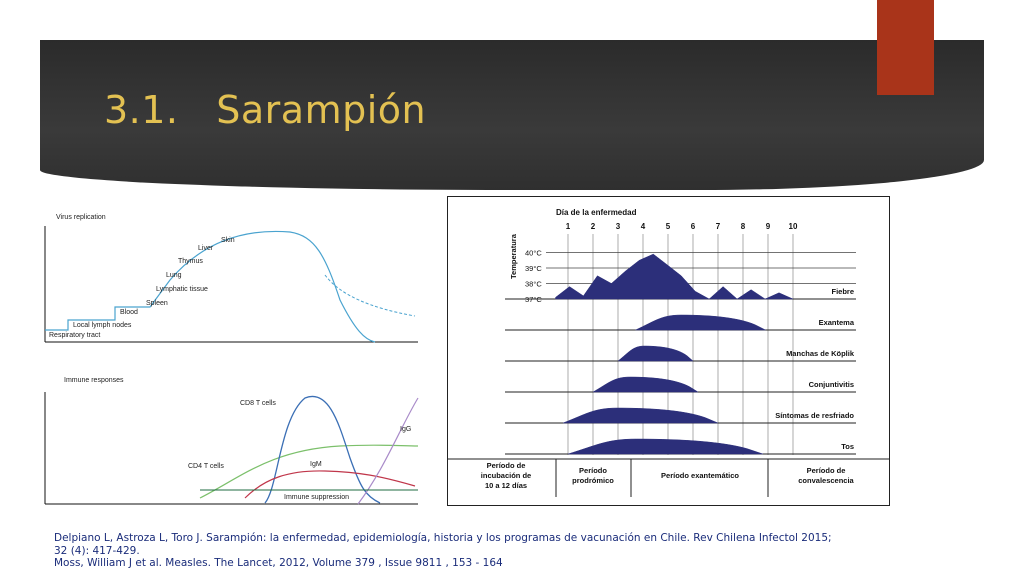 Image resolution: width=1024 pixels, height=576 pixels. I want to click on day-label-7: 7, so click(718, 226).